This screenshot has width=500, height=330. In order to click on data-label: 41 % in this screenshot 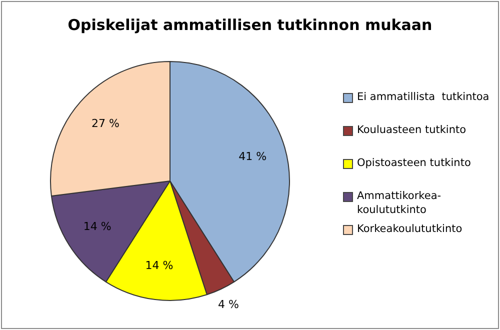, I will do `click(252, 156)`.